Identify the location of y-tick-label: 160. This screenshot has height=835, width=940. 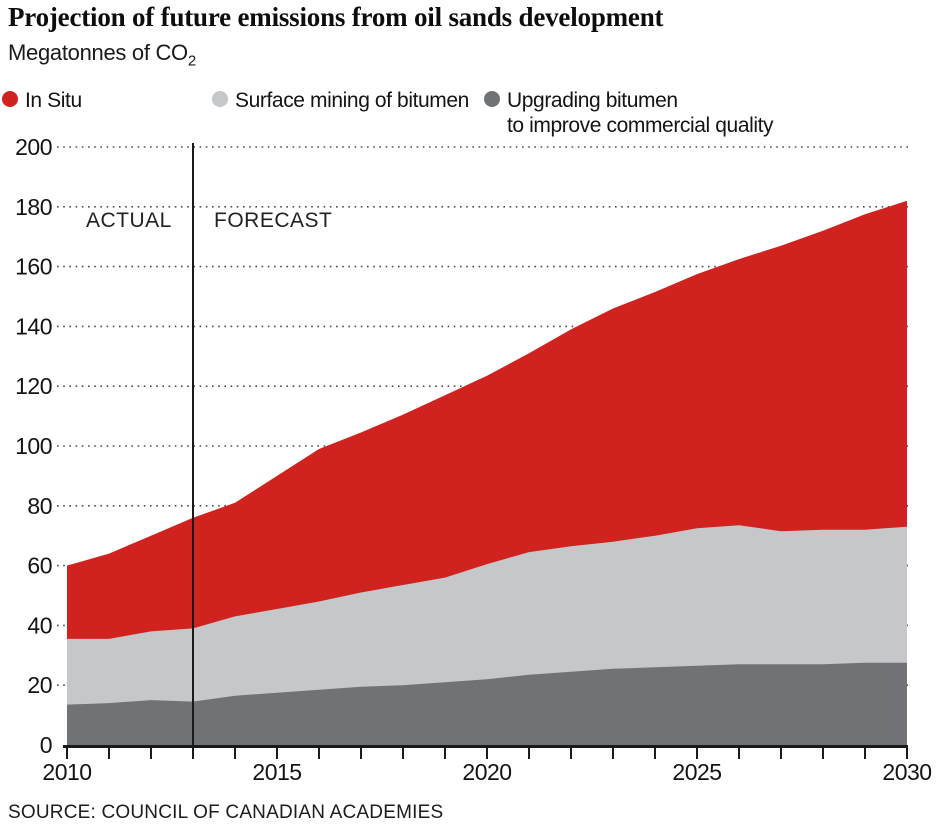
(33, 267).